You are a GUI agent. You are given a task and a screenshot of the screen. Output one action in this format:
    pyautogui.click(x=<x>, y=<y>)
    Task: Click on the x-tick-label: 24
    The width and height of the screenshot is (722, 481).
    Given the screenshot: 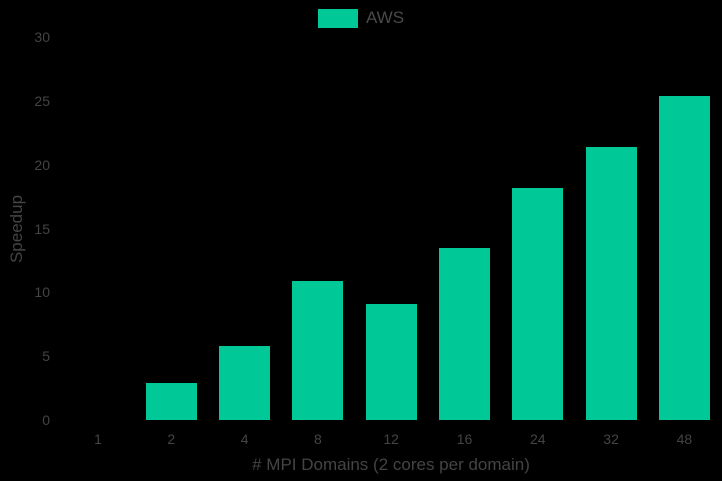 What is the action you would take?
    pyautogui.click(x=538, y=439)
    